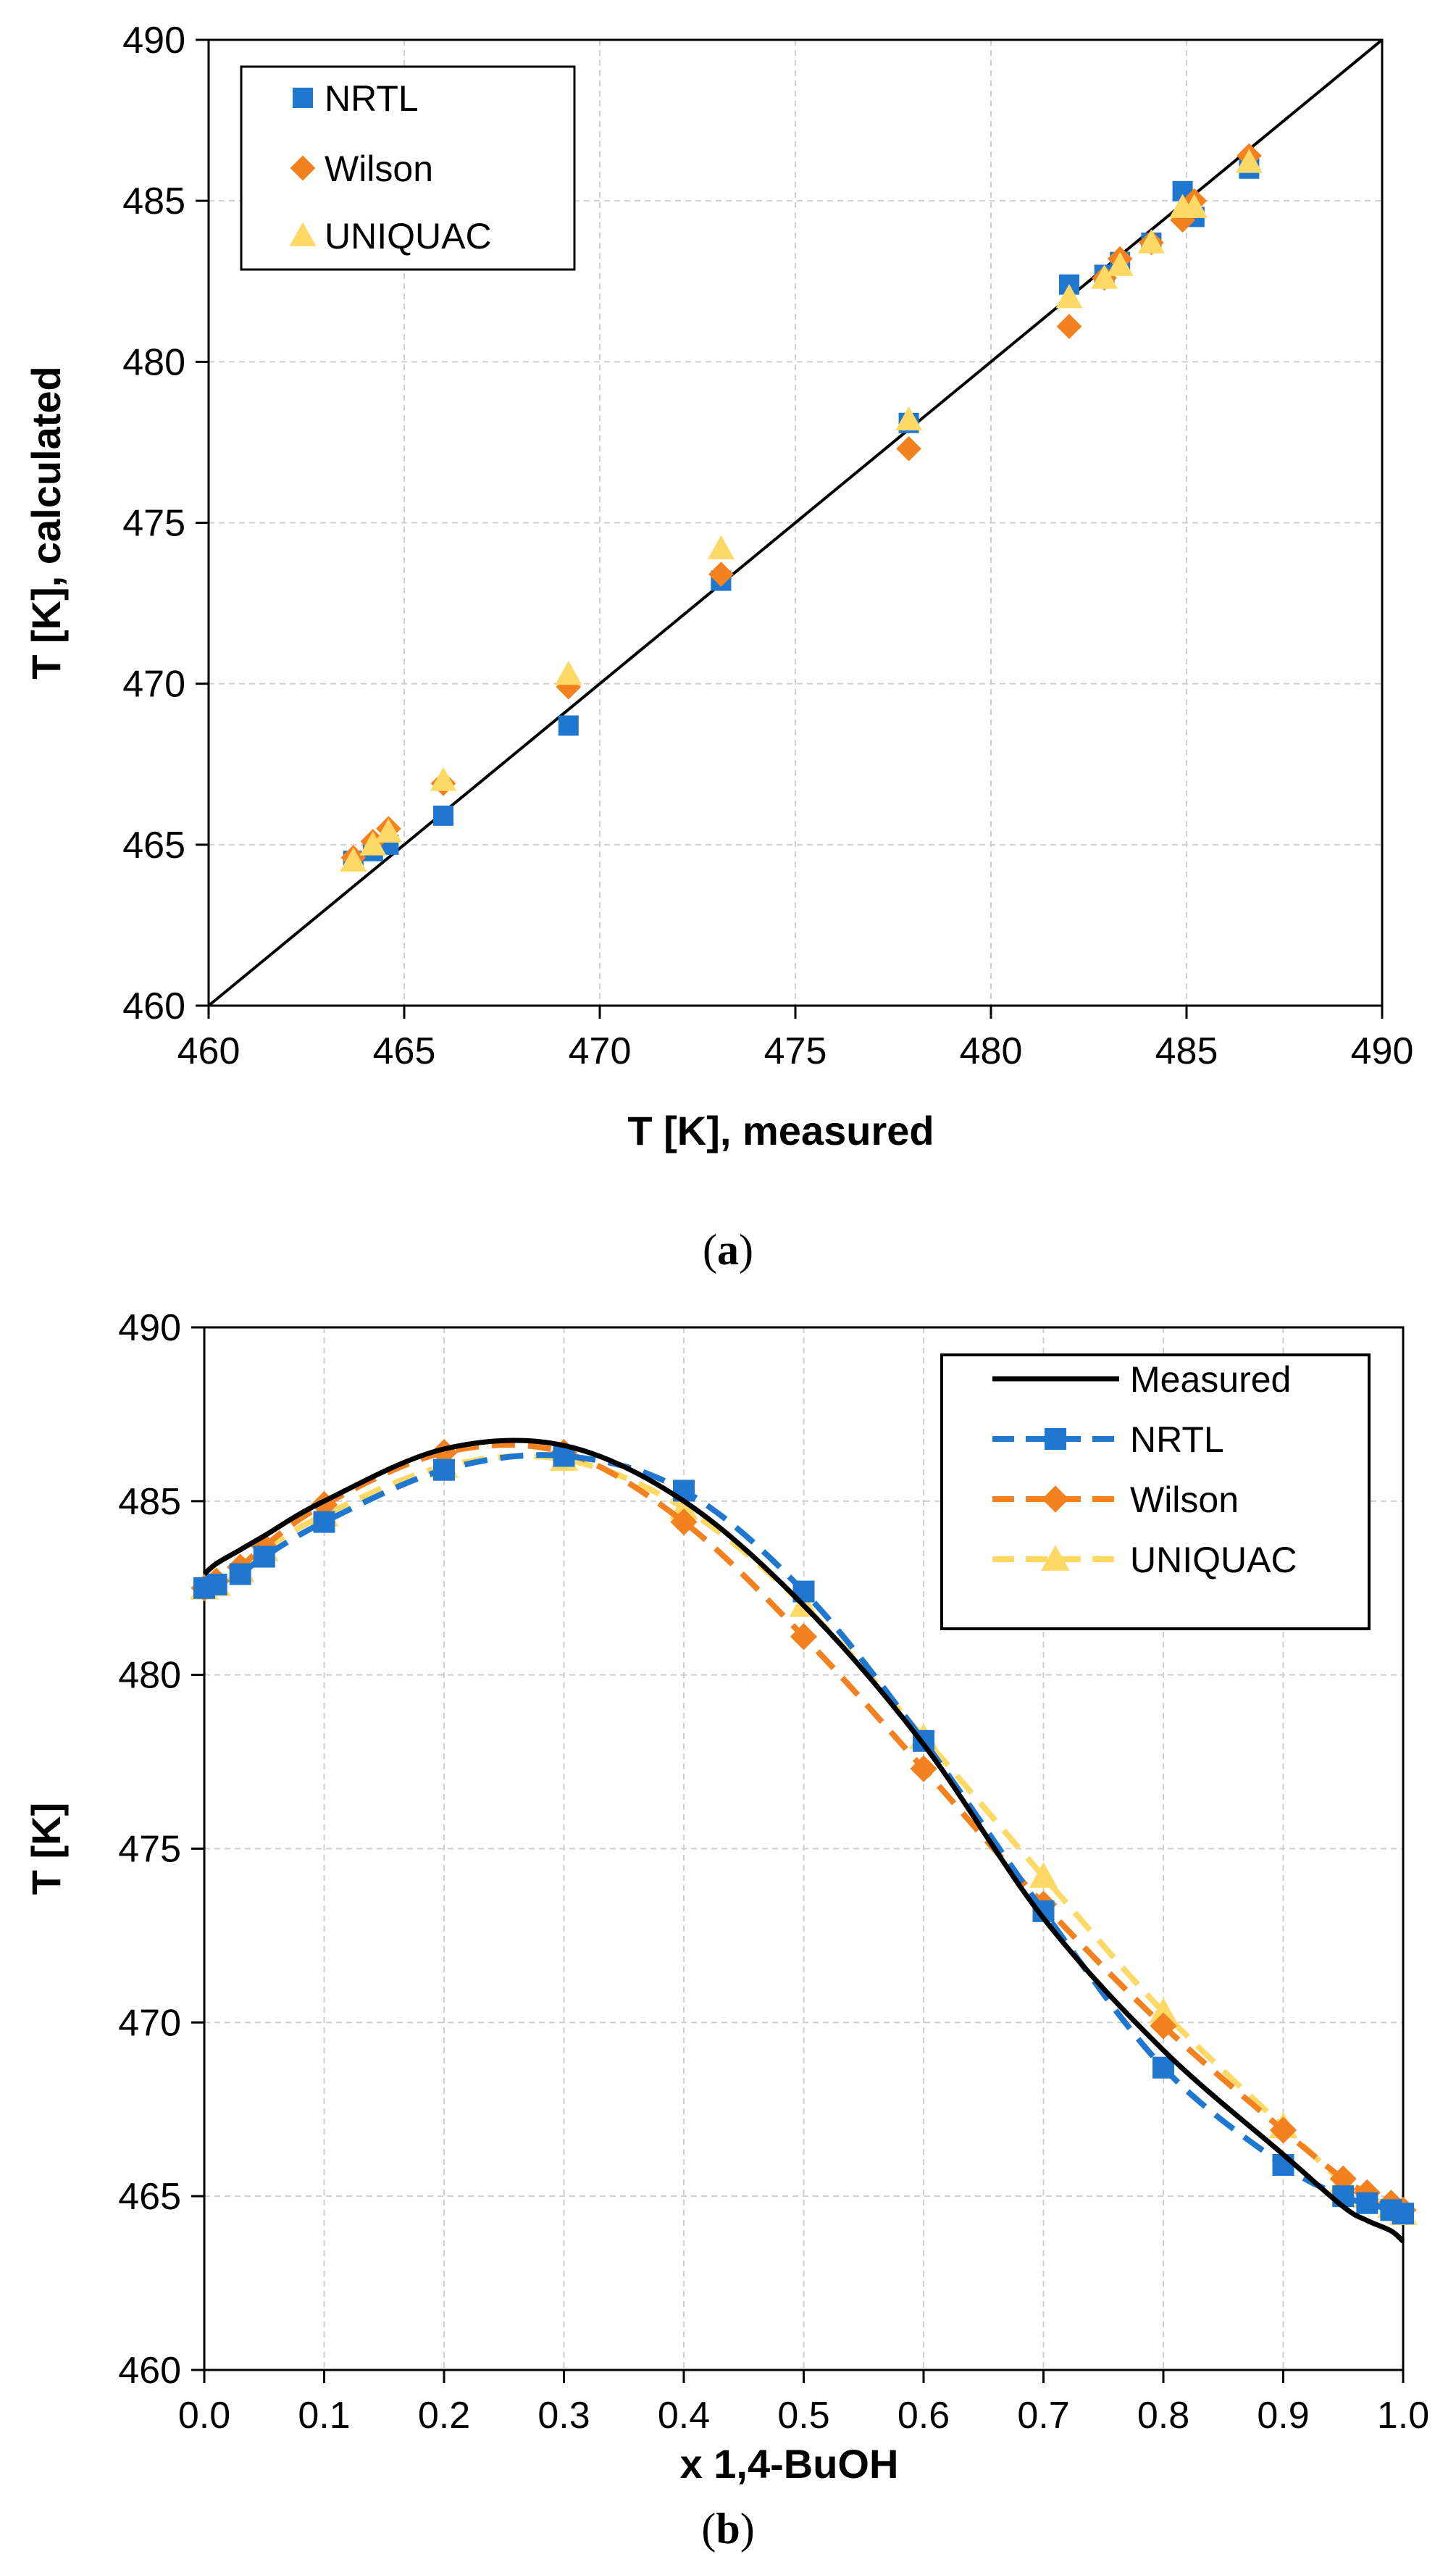 This screenshot has width=1456, height=2554. Describe the element at coordinates (727, 2529) in the screenshot. I see `panel-b-caption: (b)` at that location.